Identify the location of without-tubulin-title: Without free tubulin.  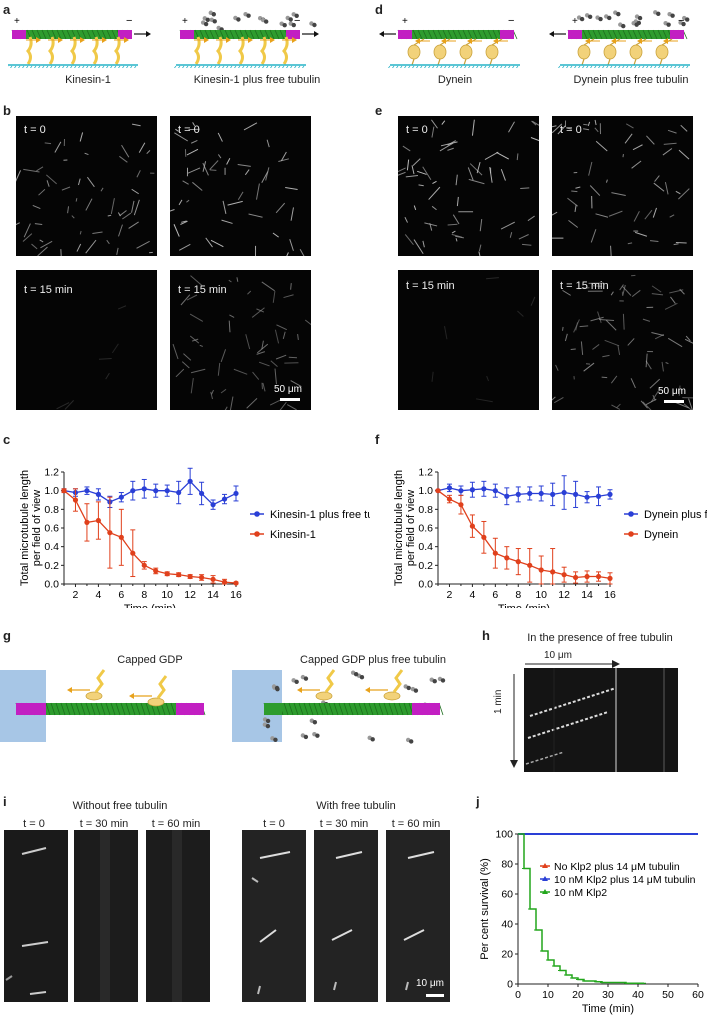
(120, 806).